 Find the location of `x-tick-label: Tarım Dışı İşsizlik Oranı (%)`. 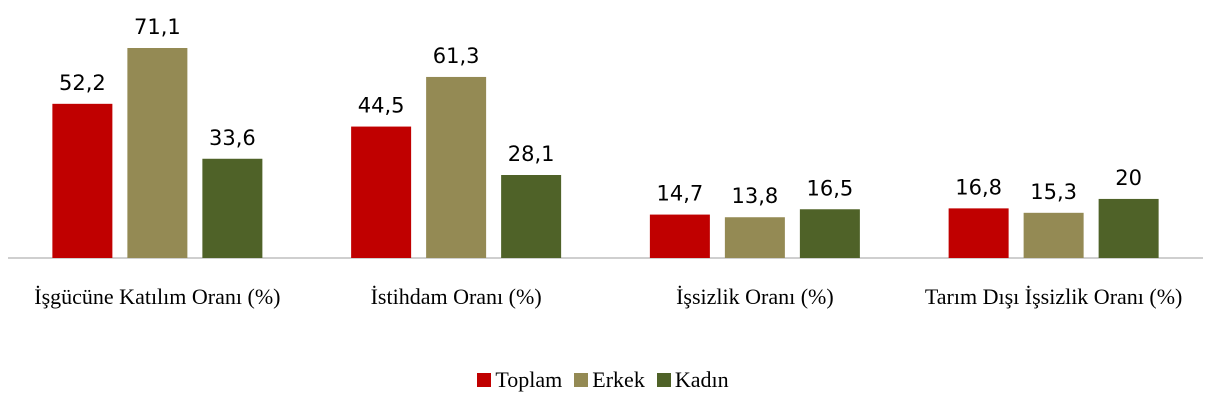

x-tick-label: Tarım Dışı İşsizlik Oranı (%) is located at coordinates (1053, 296).